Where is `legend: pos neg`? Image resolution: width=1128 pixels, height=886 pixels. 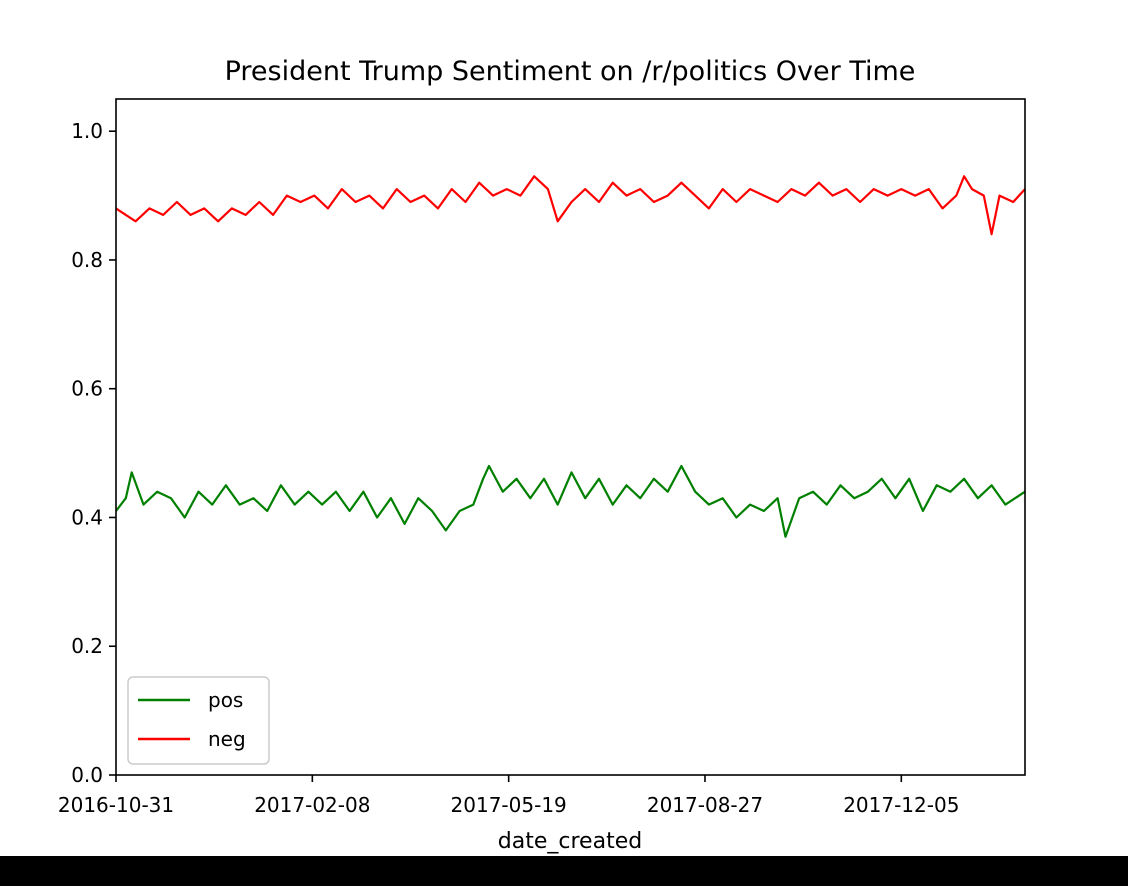 legend: pos neg is located at coordinates (198, 720).